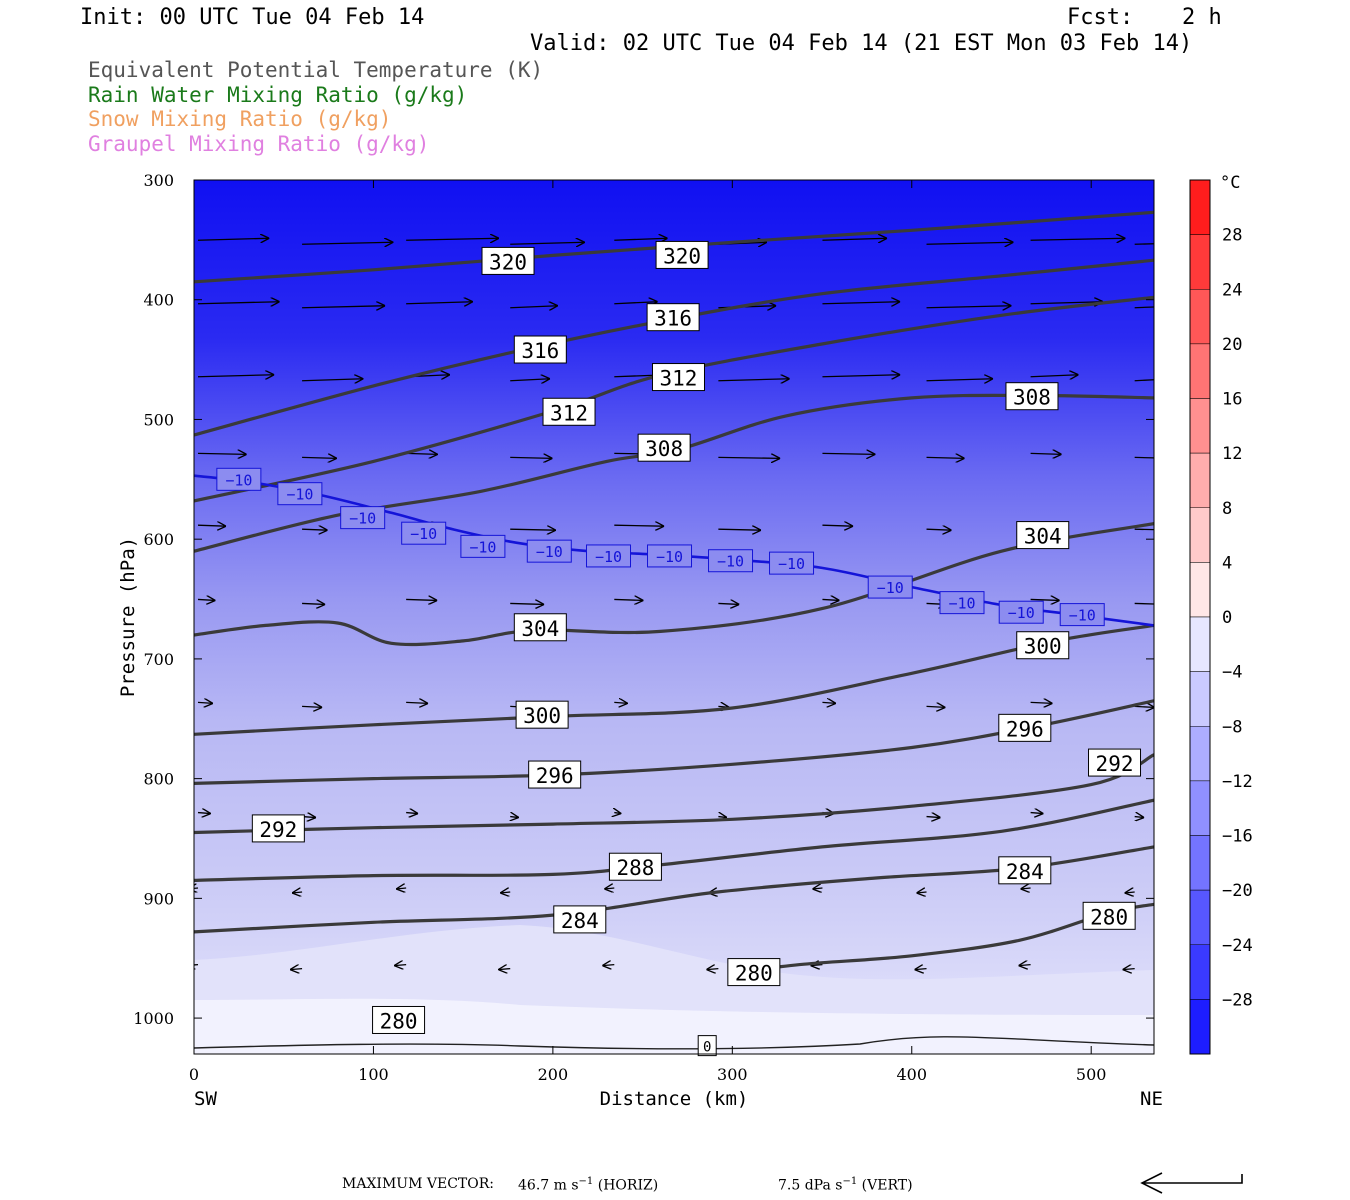 The width and height of the screenshot is (1350, 1200). I want to click on colorbar-frame, so click(1200, 617).